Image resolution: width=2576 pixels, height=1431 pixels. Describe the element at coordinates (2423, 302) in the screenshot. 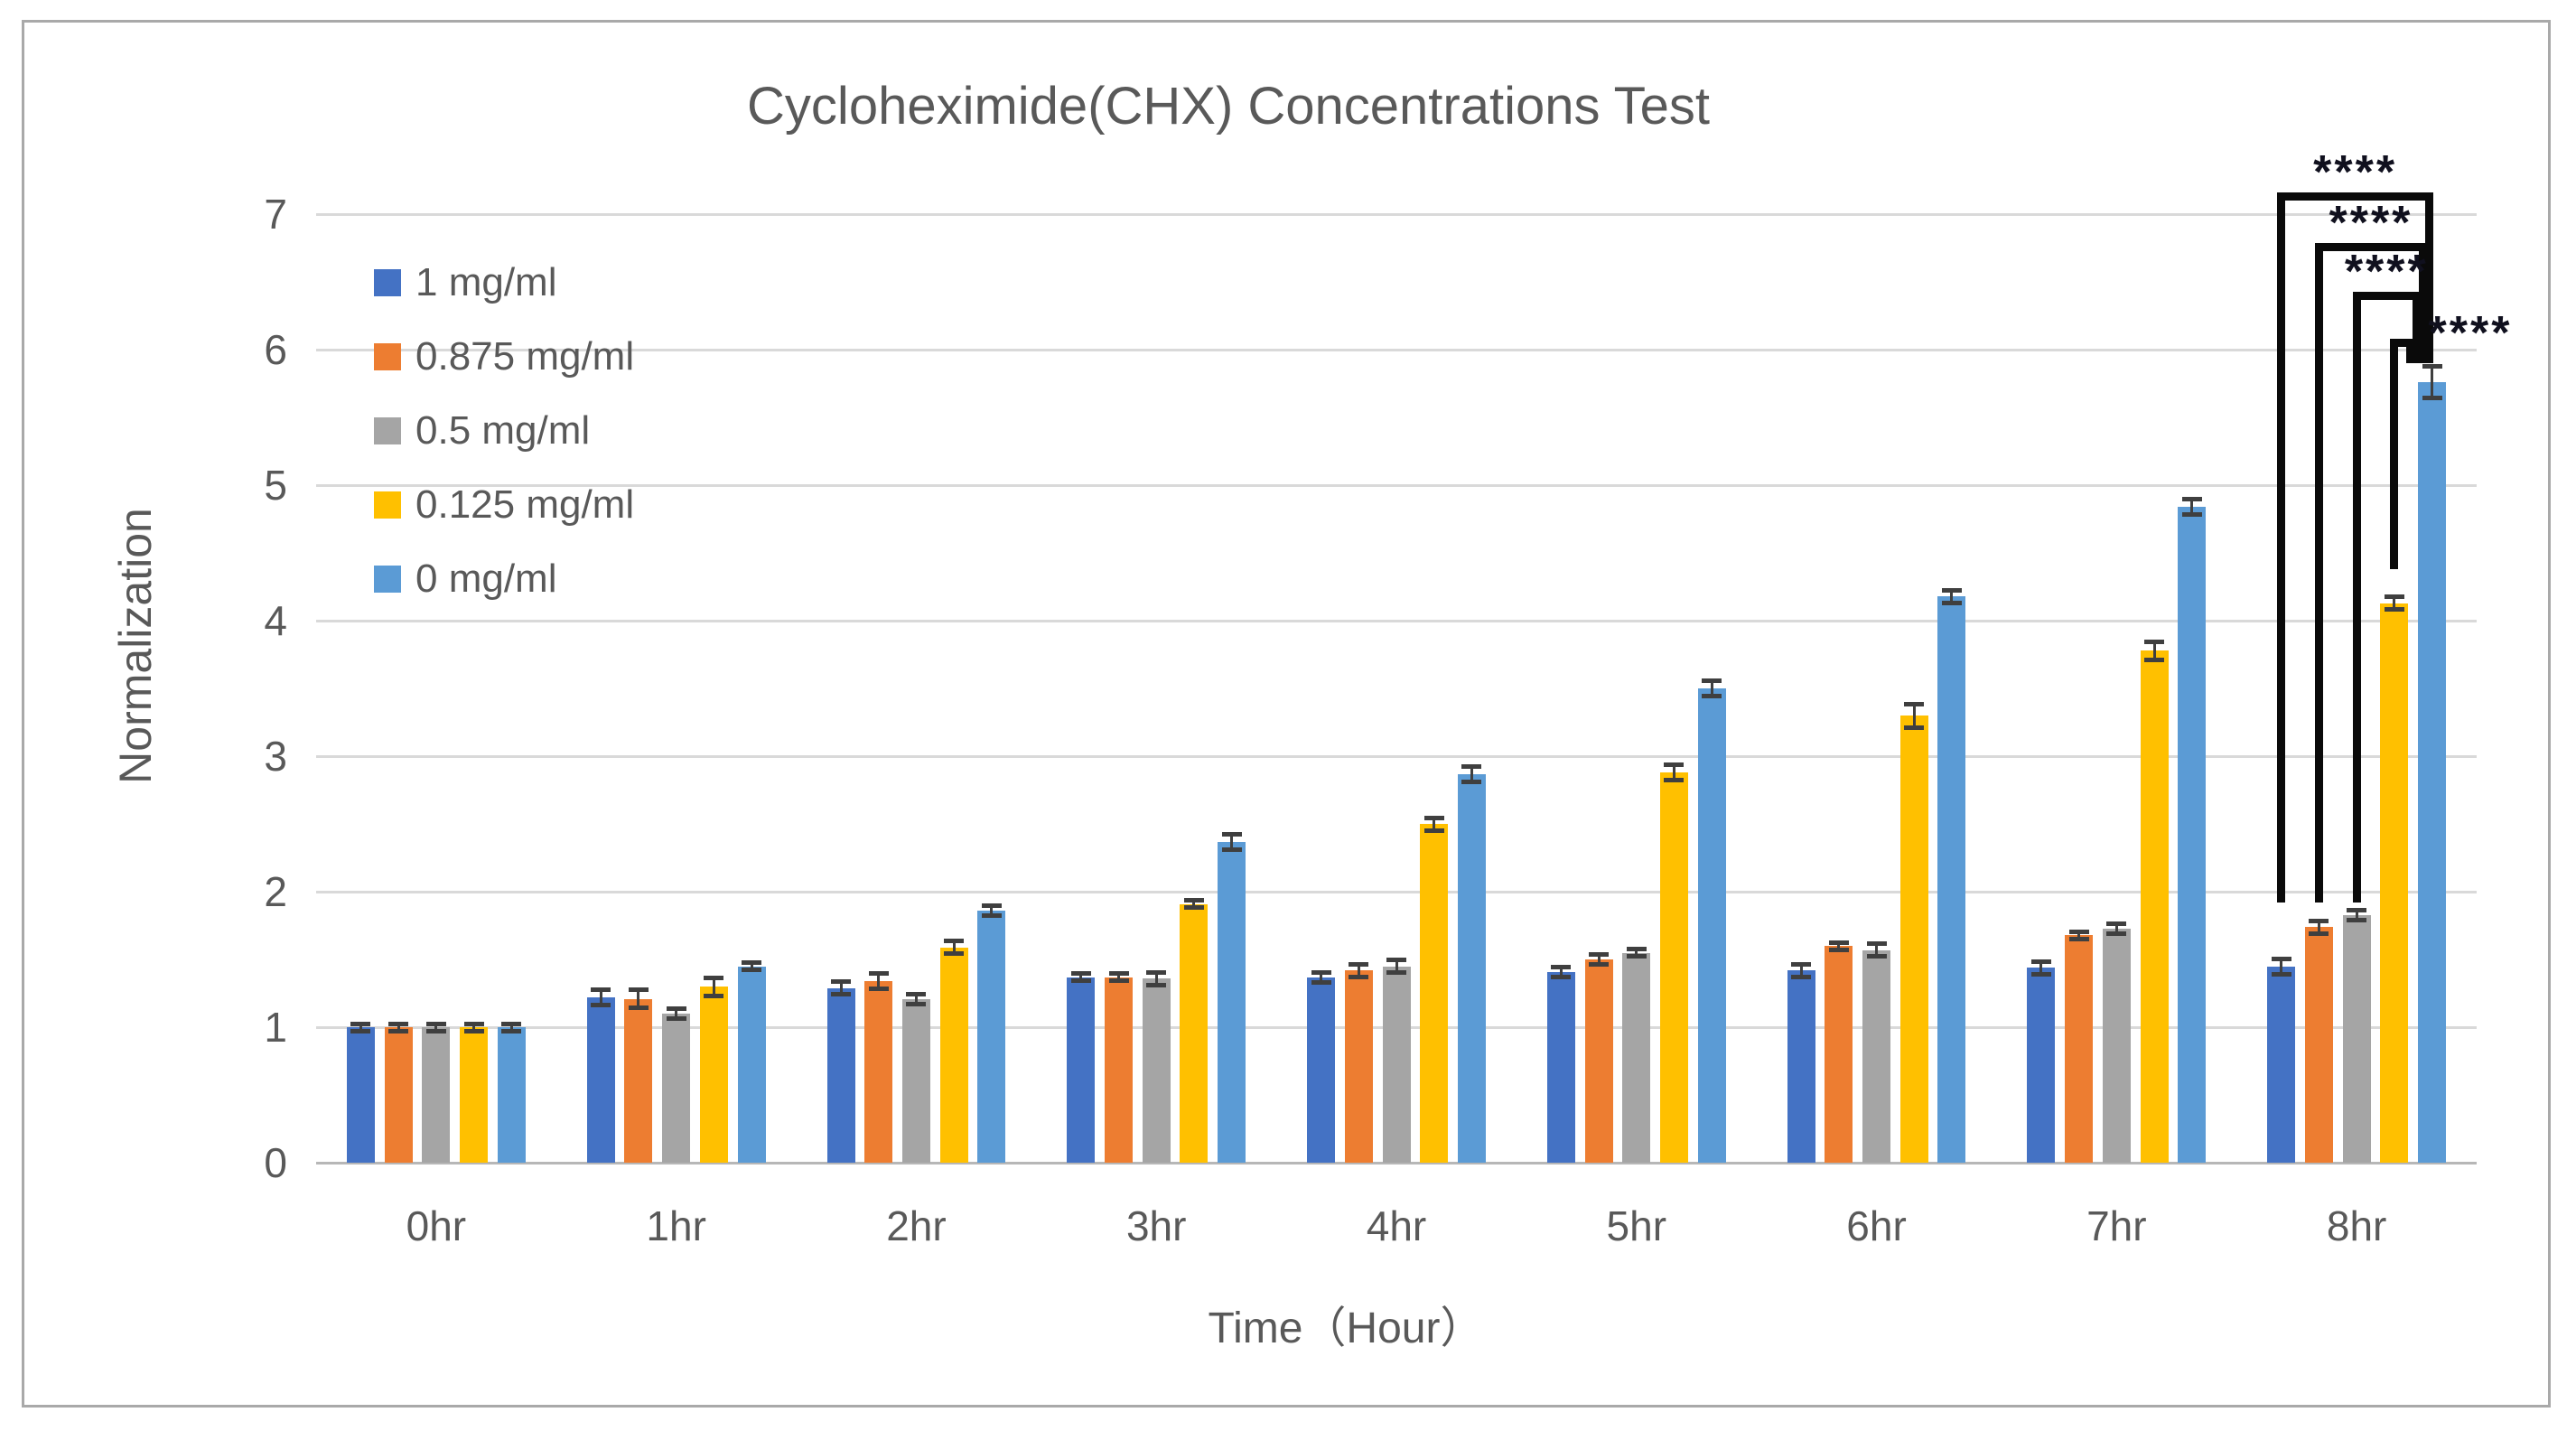

I see `significance-bracket-right` at that location.